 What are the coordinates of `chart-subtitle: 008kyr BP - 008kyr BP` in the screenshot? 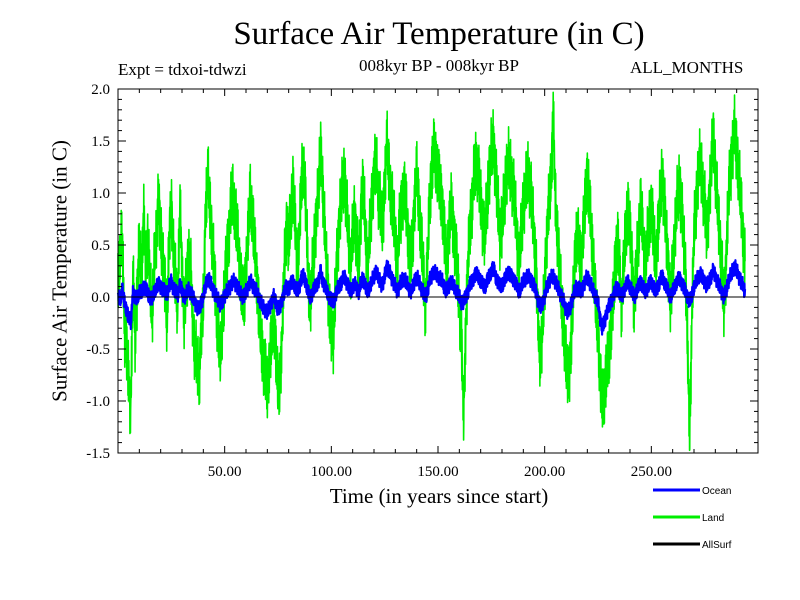 It's located at (439, 65).